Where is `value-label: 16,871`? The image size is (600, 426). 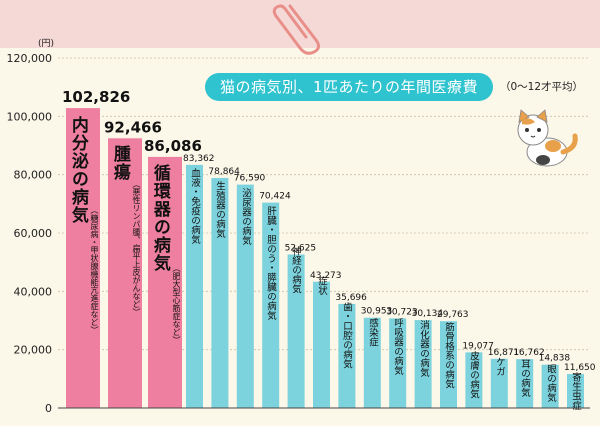
value-label: 16,871 is located at coordinates (504, 353).